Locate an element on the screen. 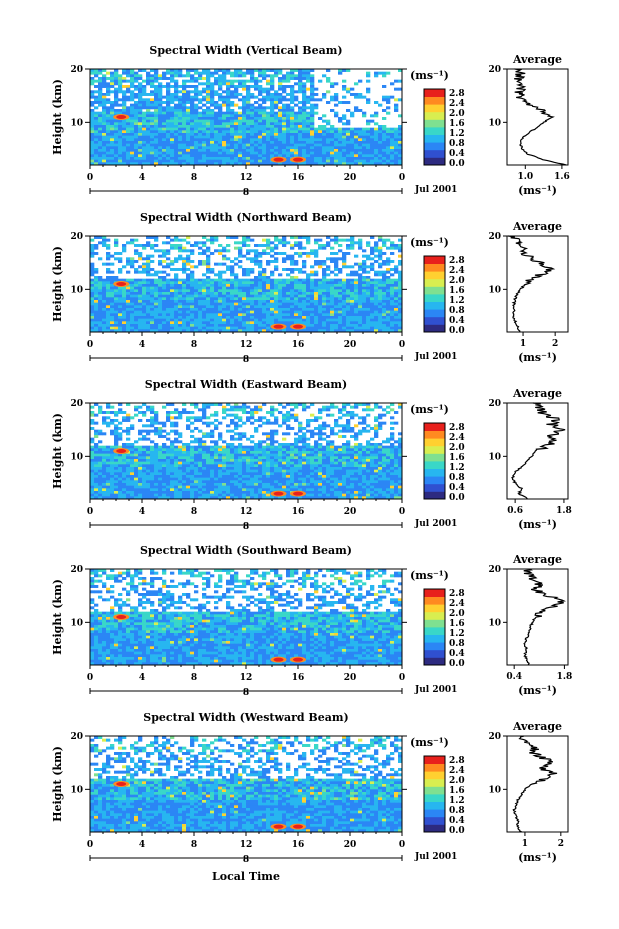 The width and height of the screenshot is (619, 929). avg-x-tick-label: 0.6 is located at coordinates (515, 511).